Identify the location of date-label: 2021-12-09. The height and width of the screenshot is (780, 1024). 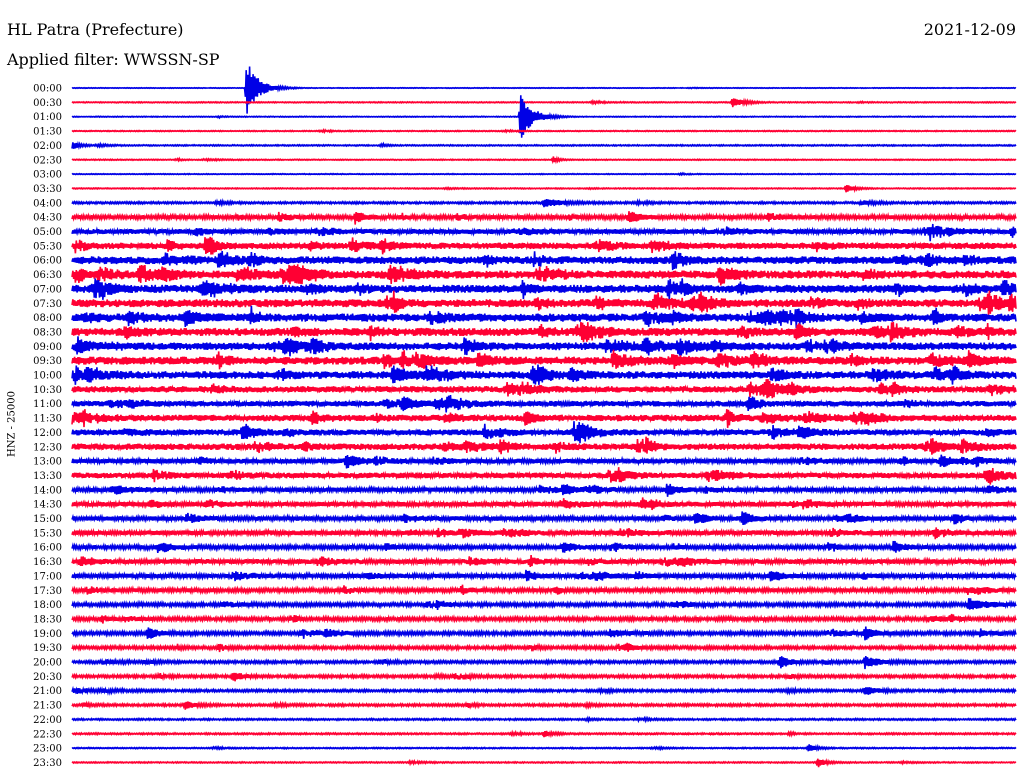
(969, 29).